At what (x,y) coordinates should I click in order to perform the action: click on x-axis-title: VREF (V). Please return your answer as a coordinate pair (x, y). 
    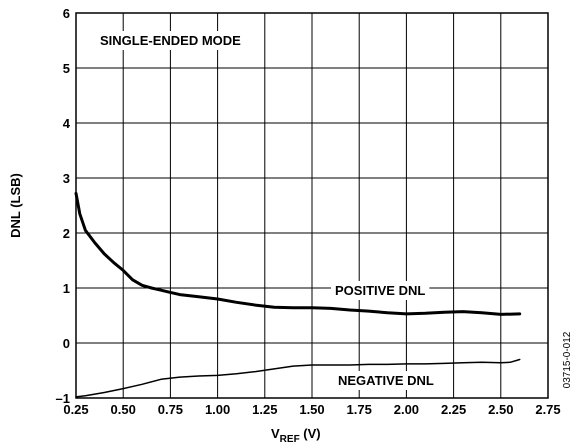
    Looking at the image, I should click on (296, 435).